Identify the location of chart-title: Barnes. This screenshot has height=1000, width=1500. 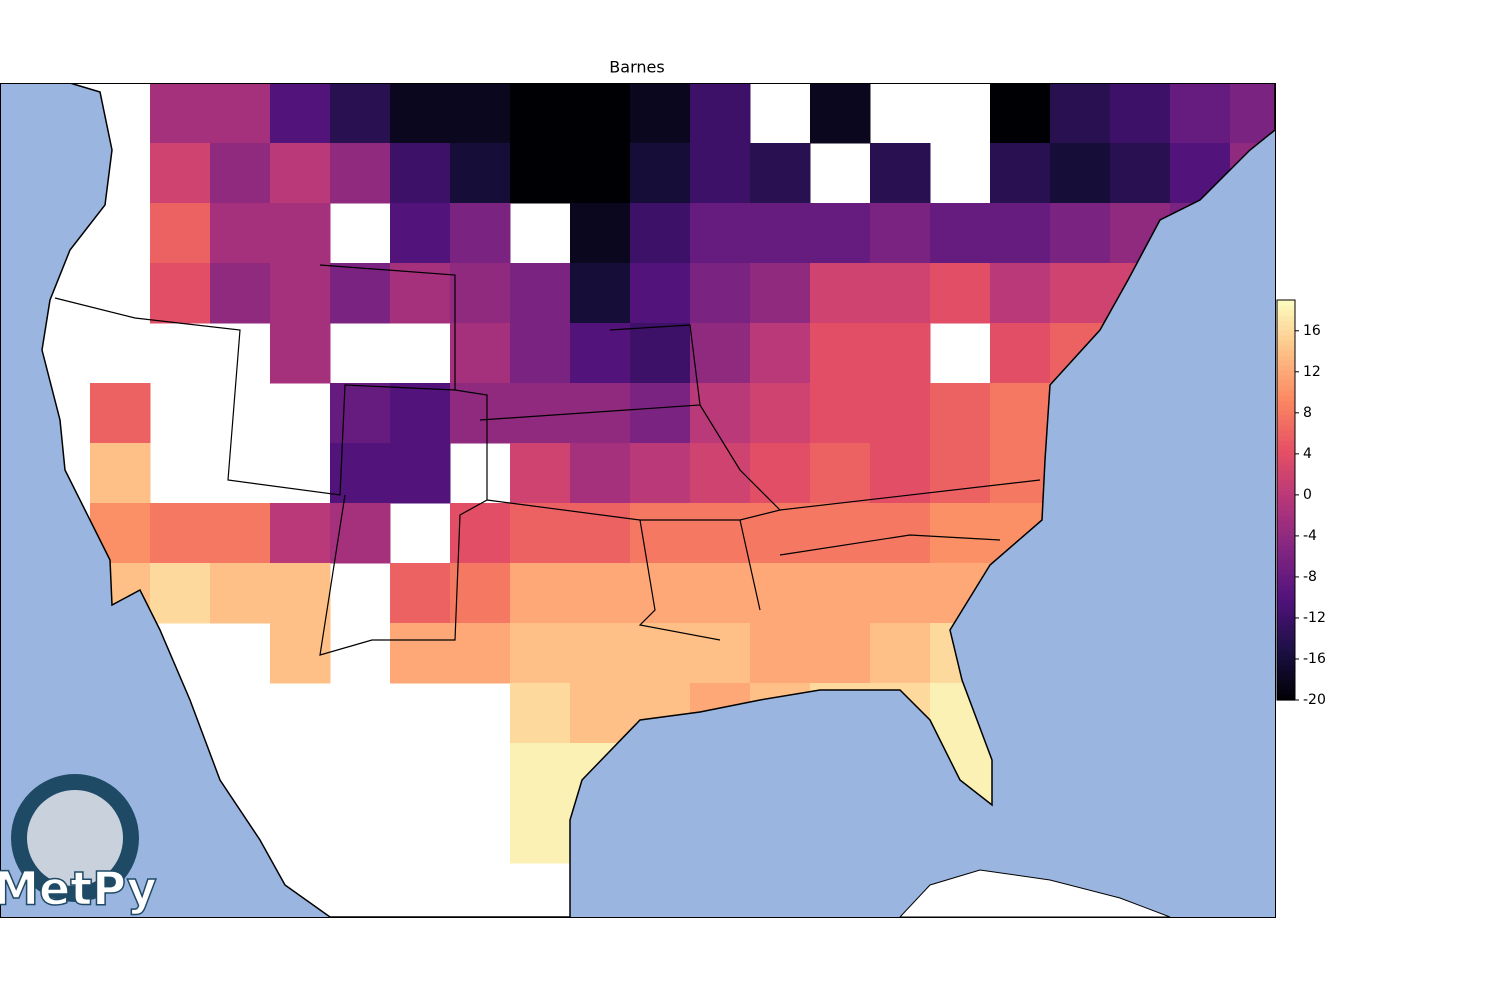
(636, 67).